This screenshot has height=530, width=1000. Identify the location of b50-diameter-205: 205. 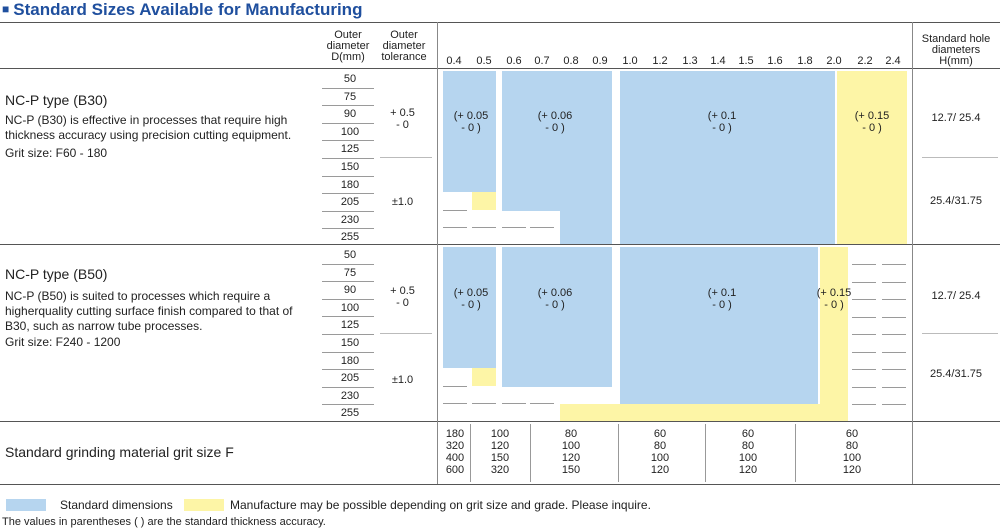
(350, 378).